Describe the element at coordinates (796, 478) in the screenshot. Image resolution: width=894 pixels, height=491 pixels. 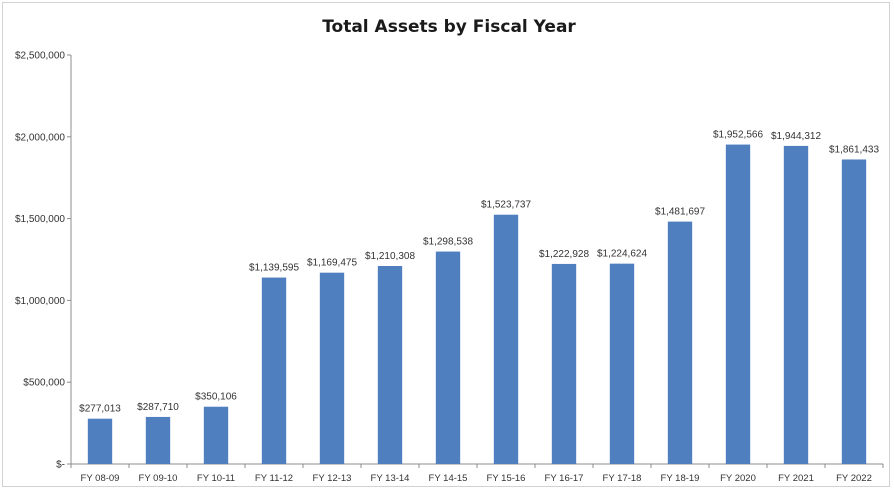
I see `x-tick-label: FY 2021` at that location.